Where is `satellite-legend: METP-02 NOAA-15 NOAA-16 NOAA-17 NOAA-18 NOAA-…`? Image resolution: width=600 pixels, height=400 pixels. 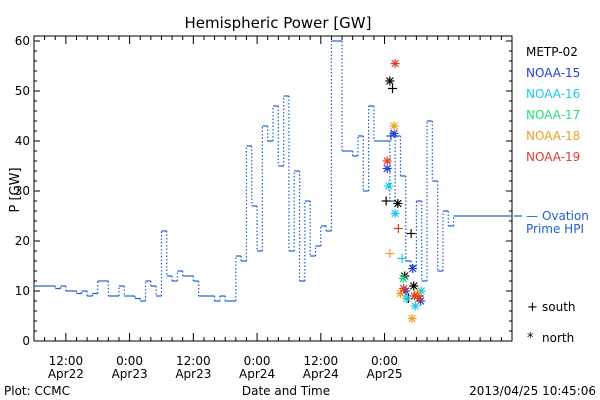 satellite-legend: METP-02 NOAA-15 NOAA-16 NOAA-17 NOAA-18 NOAA-… is located at coordinates (553, 104).